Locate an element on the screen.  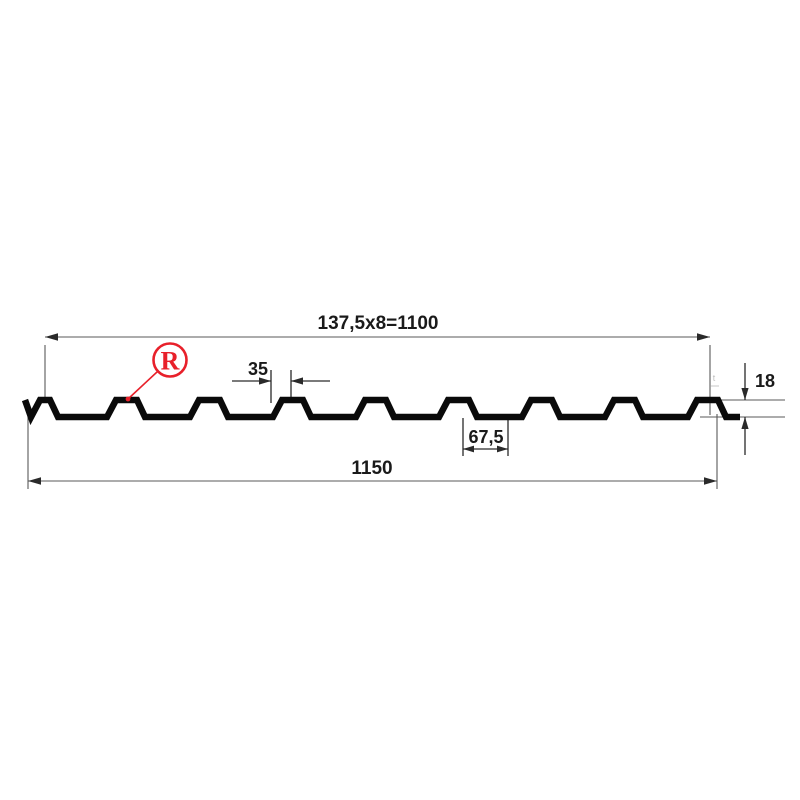
valley-width-dimension-group: 67,5 is located at coordinates (485, 437).